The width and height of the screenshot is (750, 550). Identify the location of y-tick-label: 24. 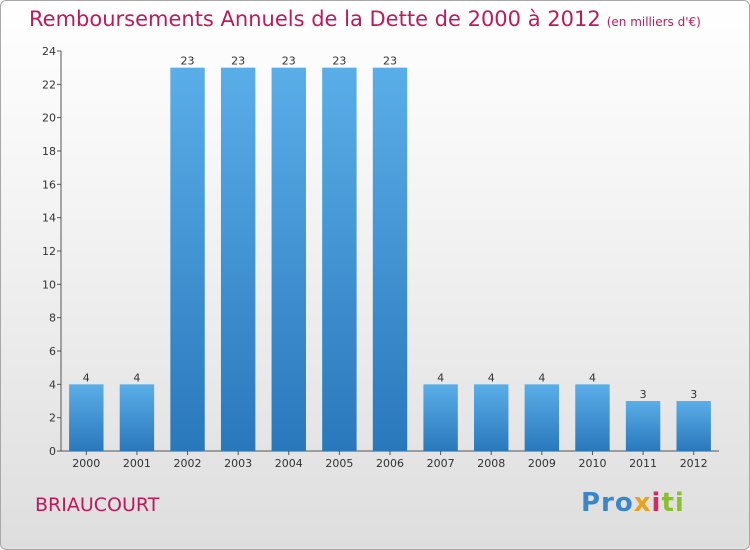
(49, 51).